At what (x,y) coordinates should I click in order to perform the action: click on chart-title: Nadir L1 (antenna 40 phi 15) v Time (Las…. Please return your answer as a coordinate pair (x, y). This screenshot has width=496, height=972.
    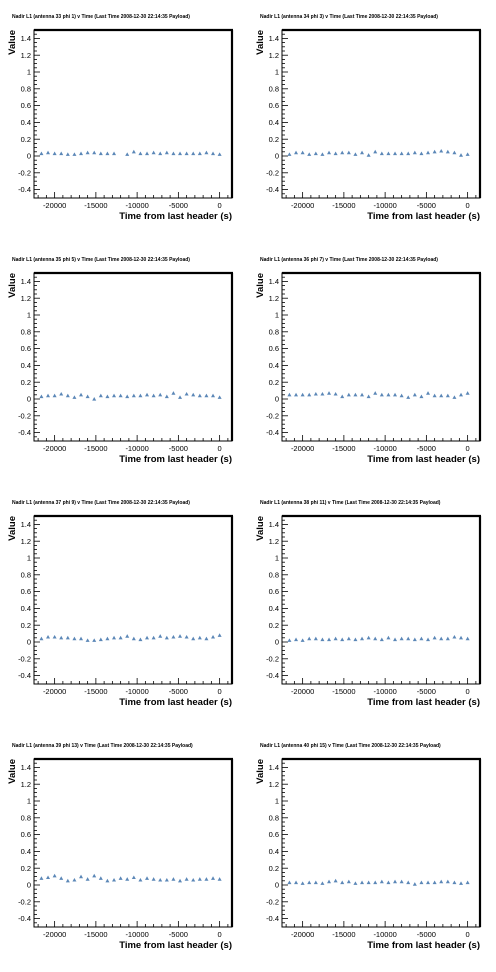
    Looking at the image, I should click on (350, 746).